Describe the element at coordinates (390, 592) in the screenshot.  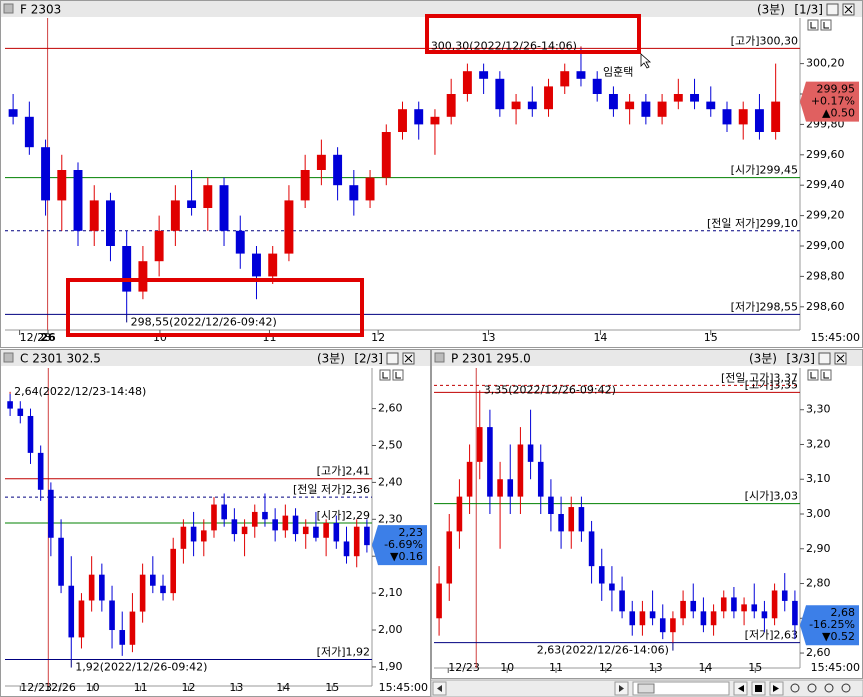
I see `y-tick-label: 2,10` at that location.